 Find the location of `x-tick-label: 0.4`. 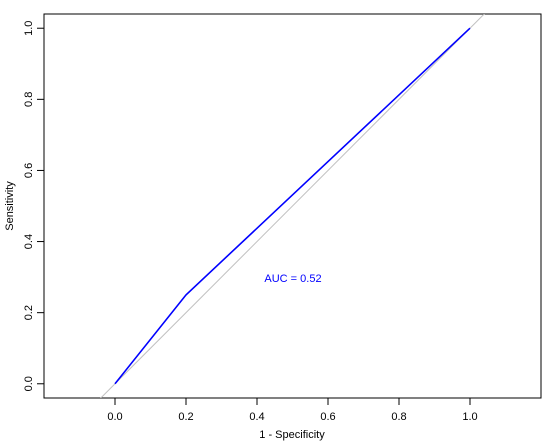

x-tick-label: 0.4 is located at coordinates (256, 417).